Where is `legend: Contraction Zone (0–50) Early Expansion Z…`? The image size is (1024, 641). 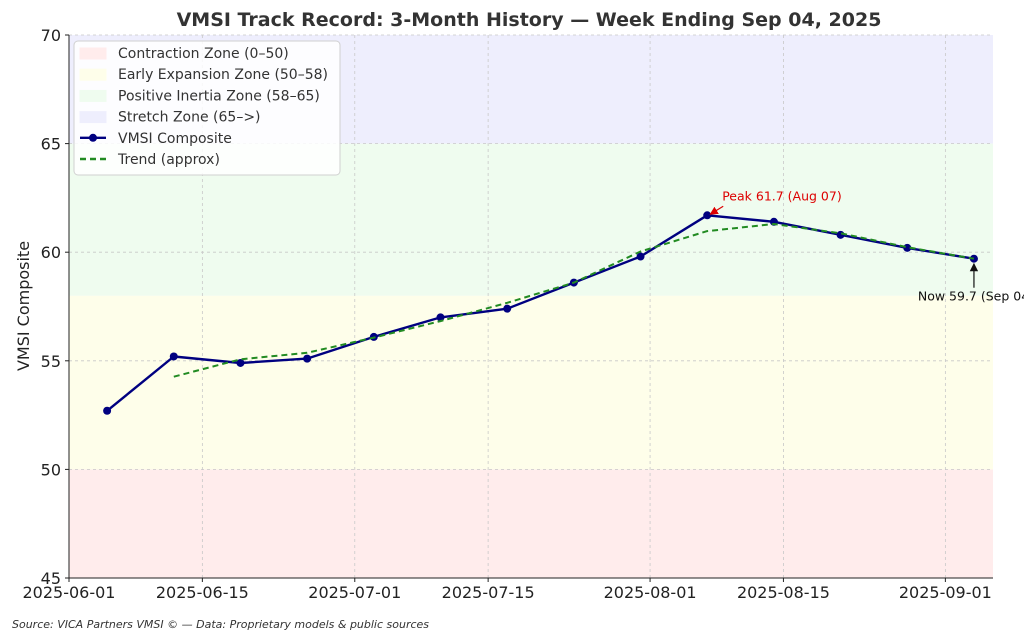 legend: Contraction Zone (0–50) Early Expansion Z… is located at coordinates (207, 108).